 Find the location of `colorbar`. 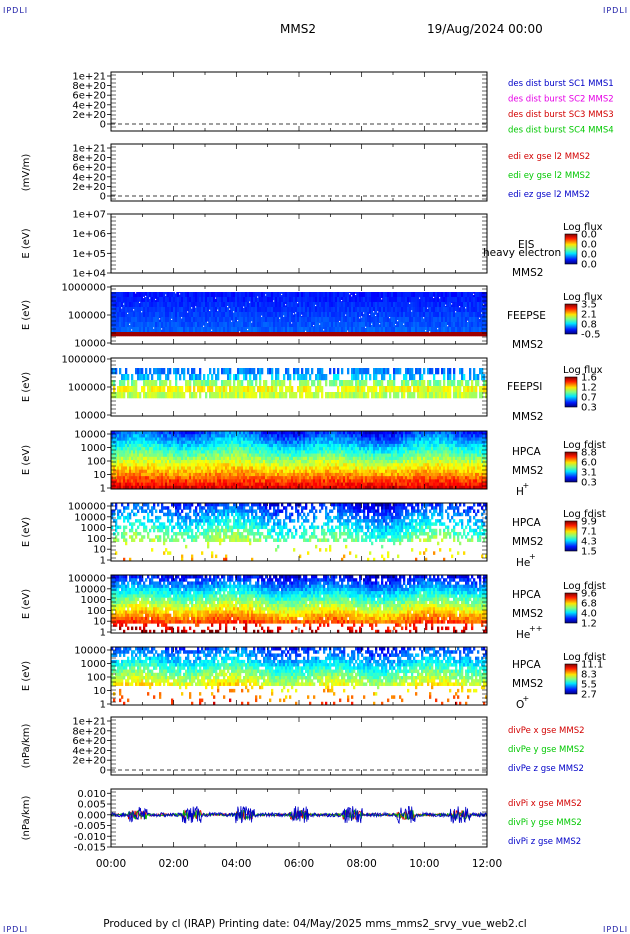

colorbar is located at coordinates (571, 392).